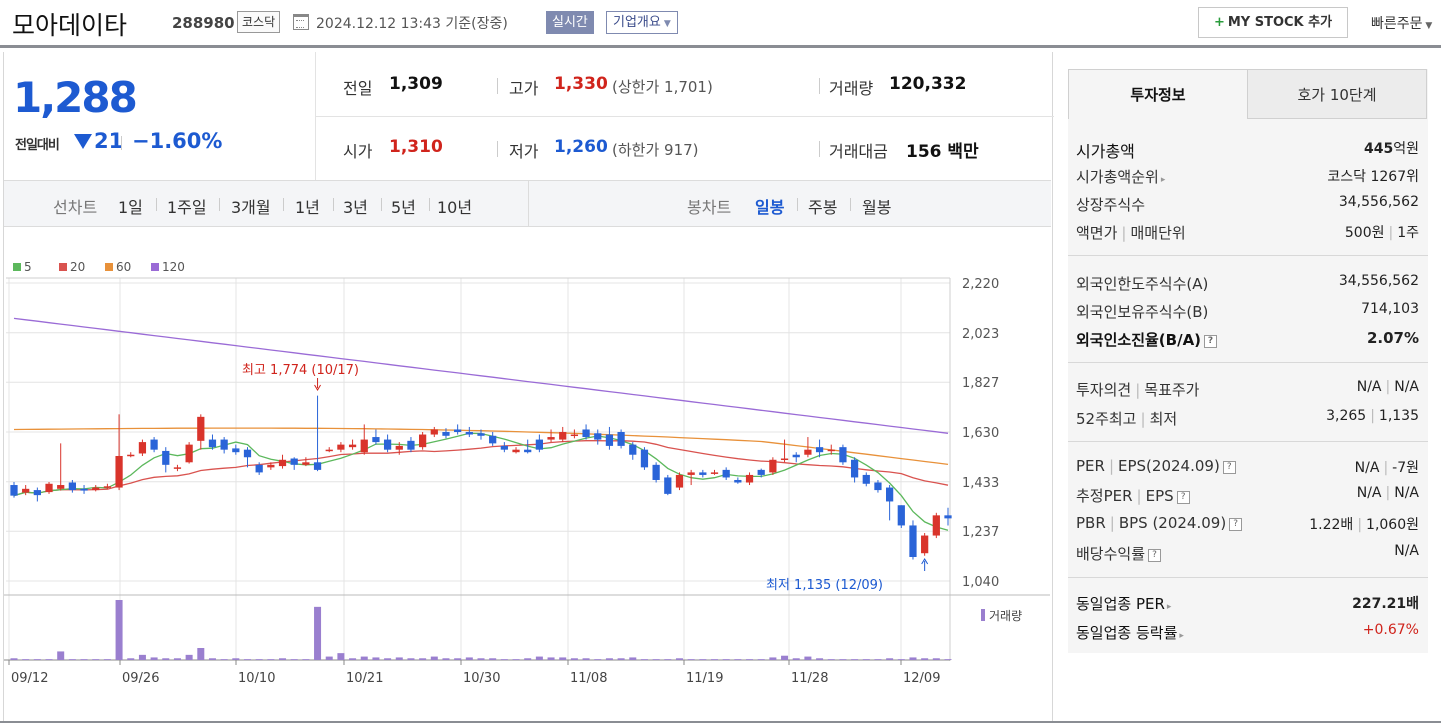 This screenshot has height=723, width=1441. What do you see at coordinates (187, 207) in the screenshot?
I see `tab-line-1: 1주일` at bounding box center [187, 207].